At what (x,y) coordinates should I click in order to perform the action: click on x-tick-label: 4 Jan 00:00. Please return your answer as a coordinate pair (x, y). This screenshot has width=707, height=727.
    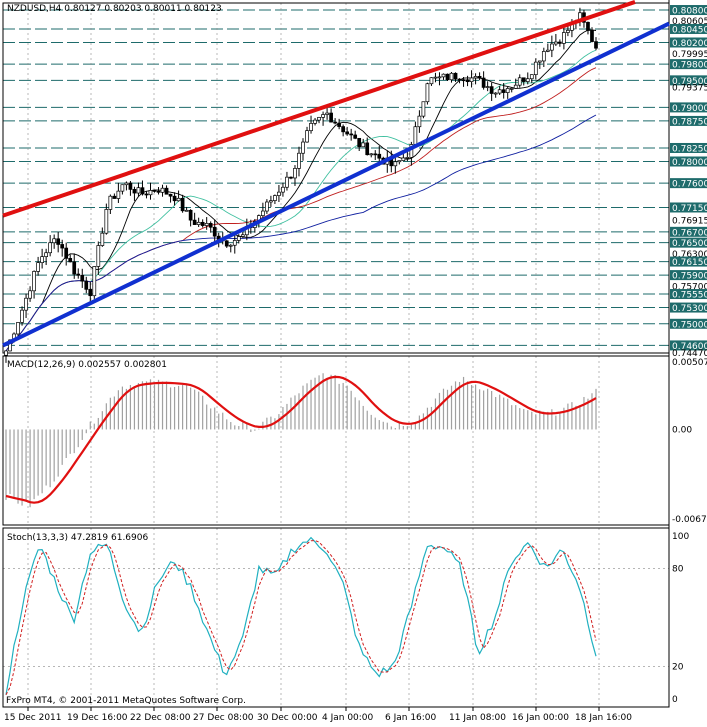
    Looking at the image, I should click on (348, 718).